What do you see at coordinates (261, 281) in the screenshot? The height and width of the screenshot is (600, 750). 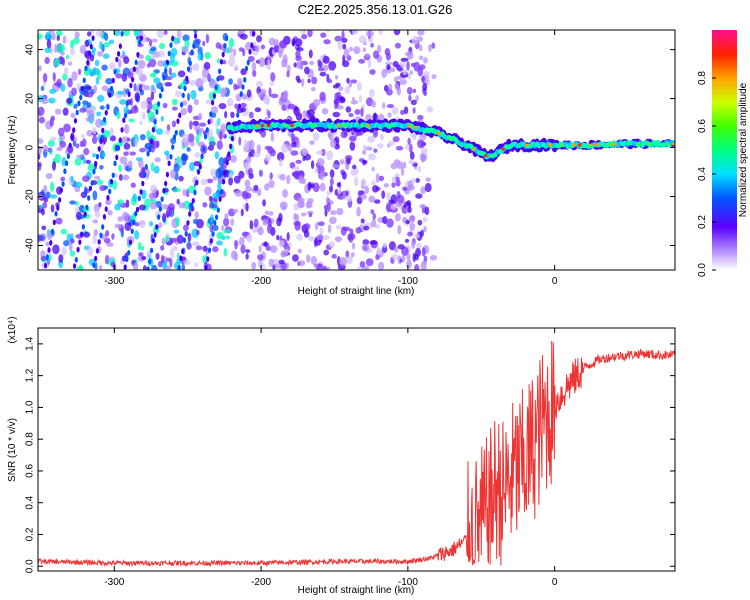 I see `top-xtick-label: -200` at bounding box center [261, 281].